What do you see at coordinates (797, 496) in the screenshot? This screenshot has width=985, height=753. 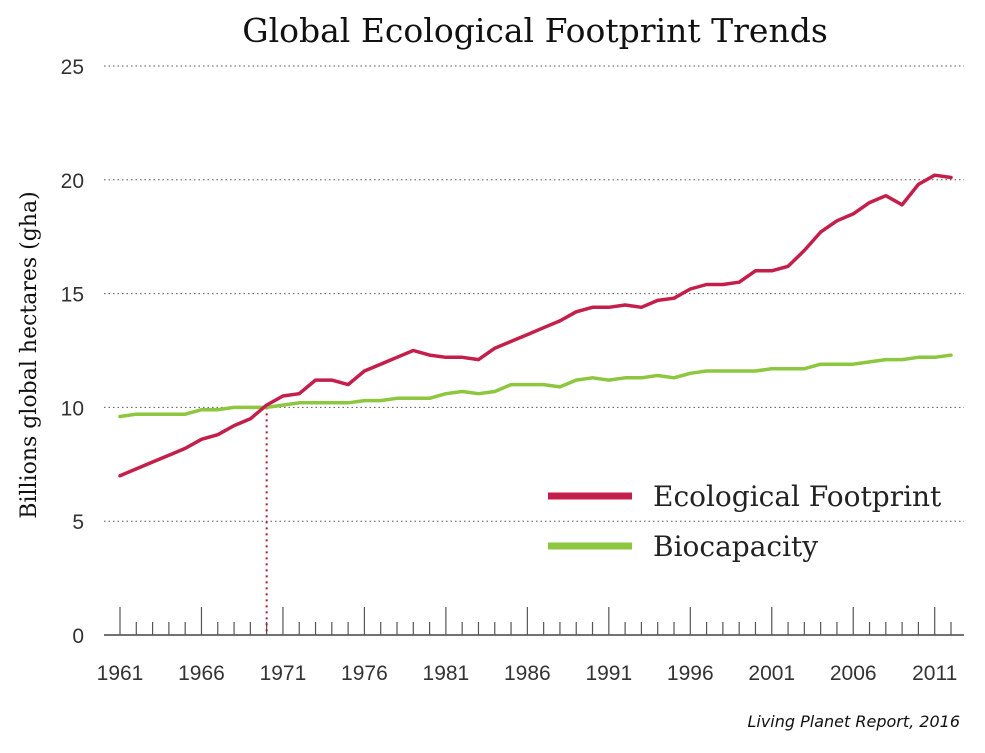 I see `legend-label: Ecological Footprint` at bounding box center [797, 496].